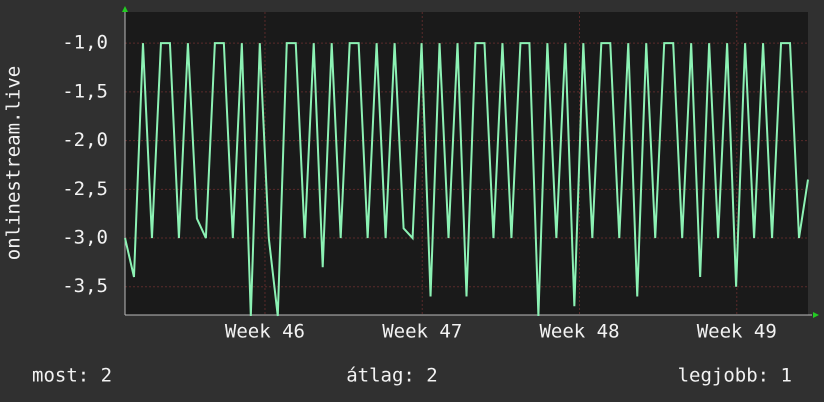  What do you see at coordinates (85, 286) in the screenshot?
I see `y-tick-label: -3,5` at bounding box center [85, 286].